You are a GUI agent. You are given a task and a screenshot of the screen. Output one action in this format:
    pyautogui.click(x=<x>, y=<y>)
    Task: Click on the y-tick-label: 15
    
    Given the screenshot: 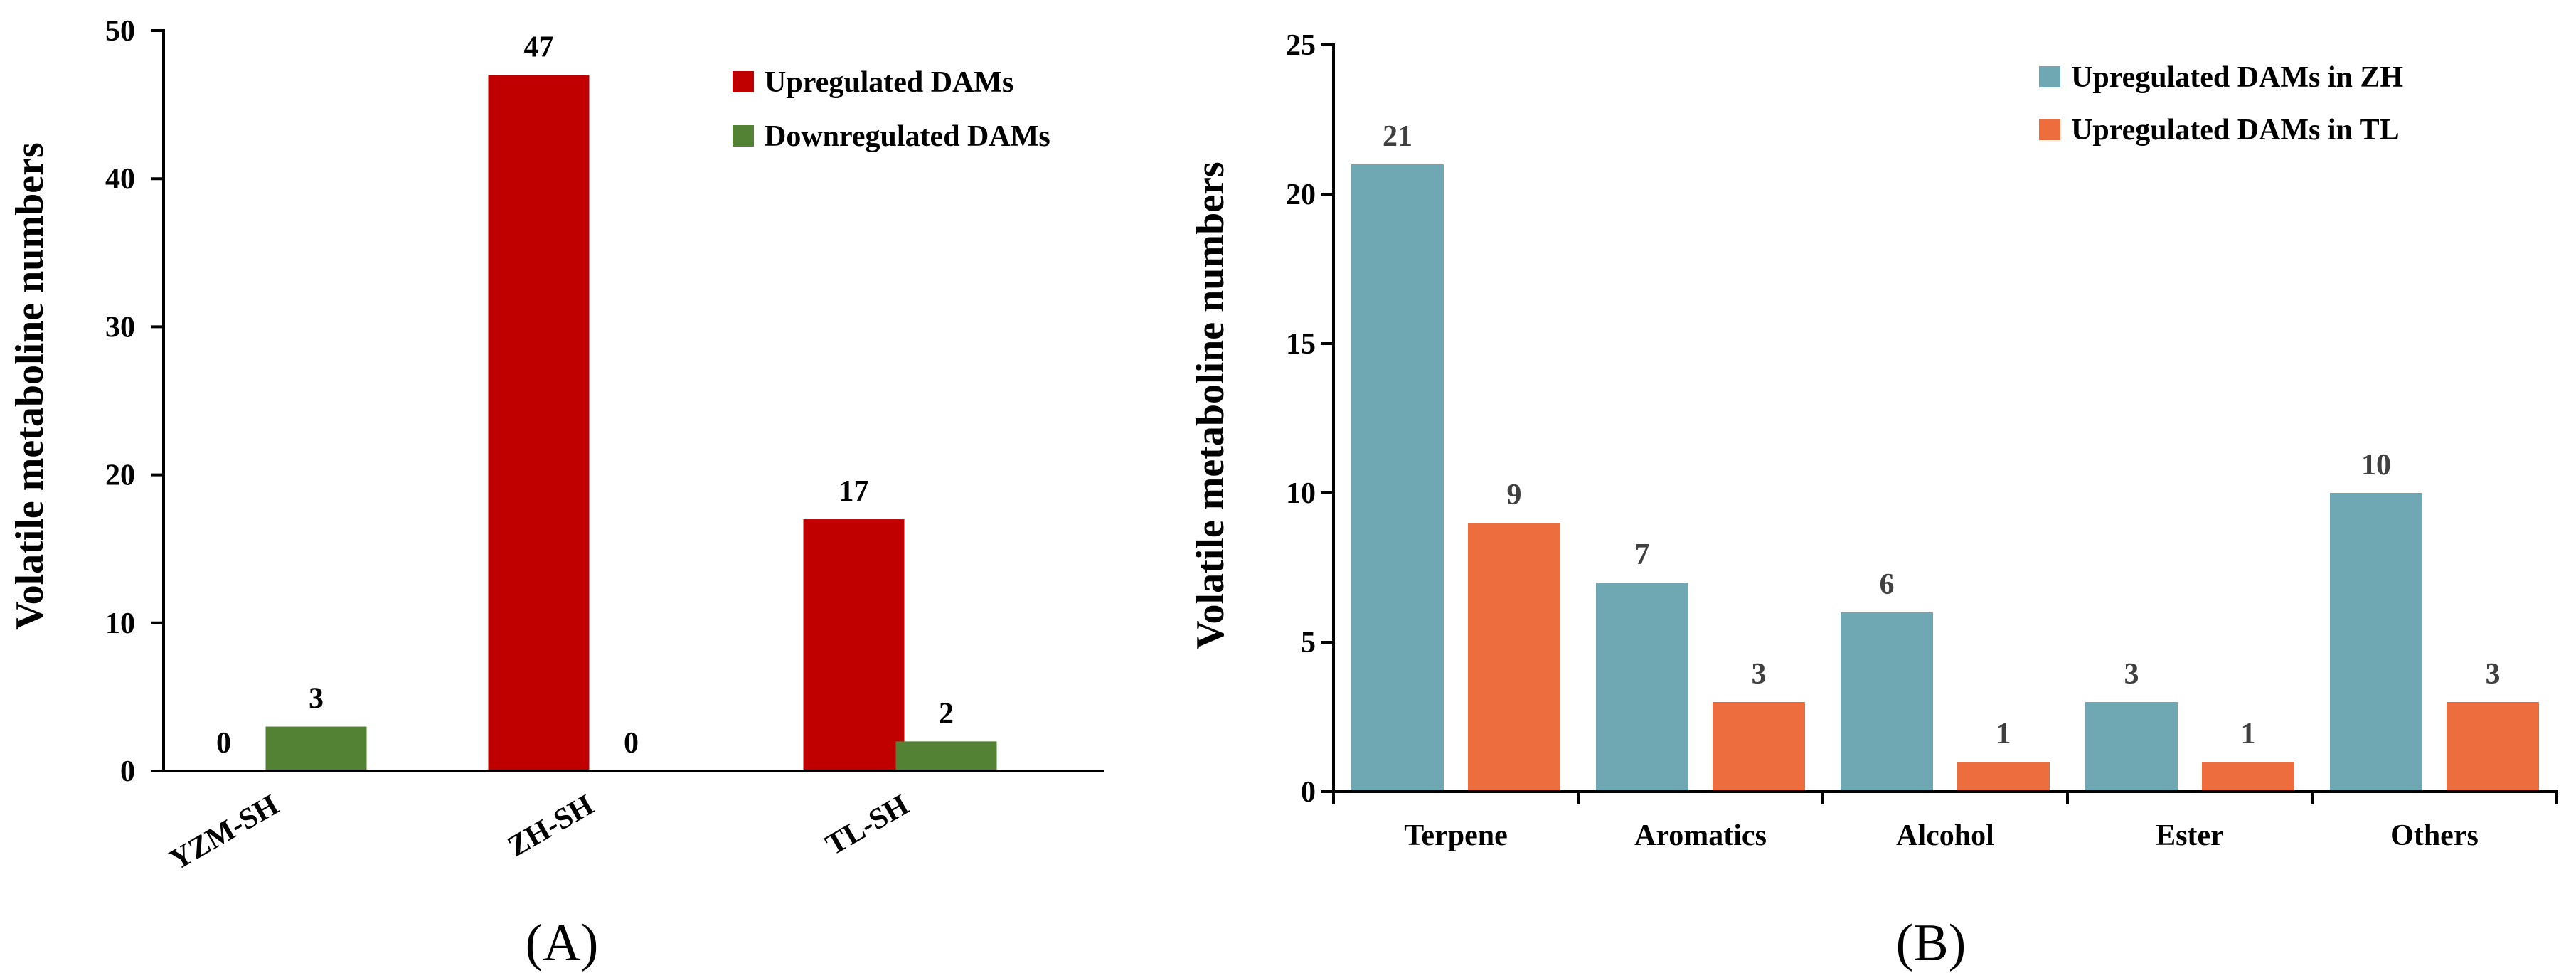 What is the action you would take?
    pyautogui.click(x=1301, y=344)
    